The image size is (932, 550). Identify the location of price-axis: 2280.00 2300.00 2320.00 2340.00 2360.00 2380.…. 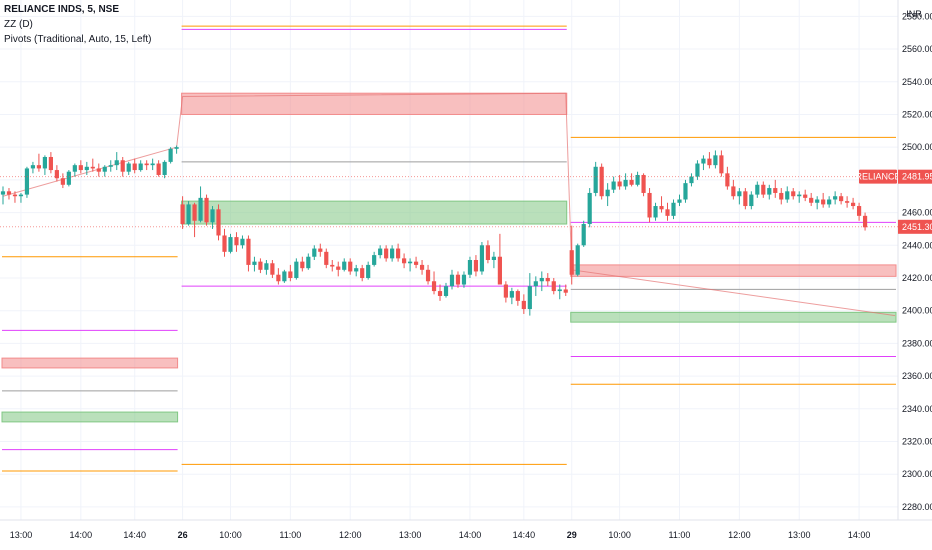
(914, 275).